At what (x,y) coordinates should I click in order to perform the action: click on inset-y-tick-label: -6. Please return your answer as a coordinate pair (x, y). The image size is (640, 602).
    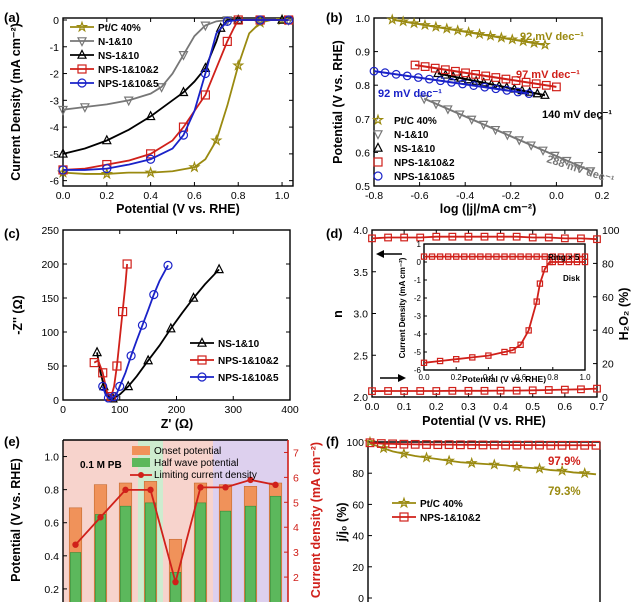
    Looking at the image, I should click on (418, 370).